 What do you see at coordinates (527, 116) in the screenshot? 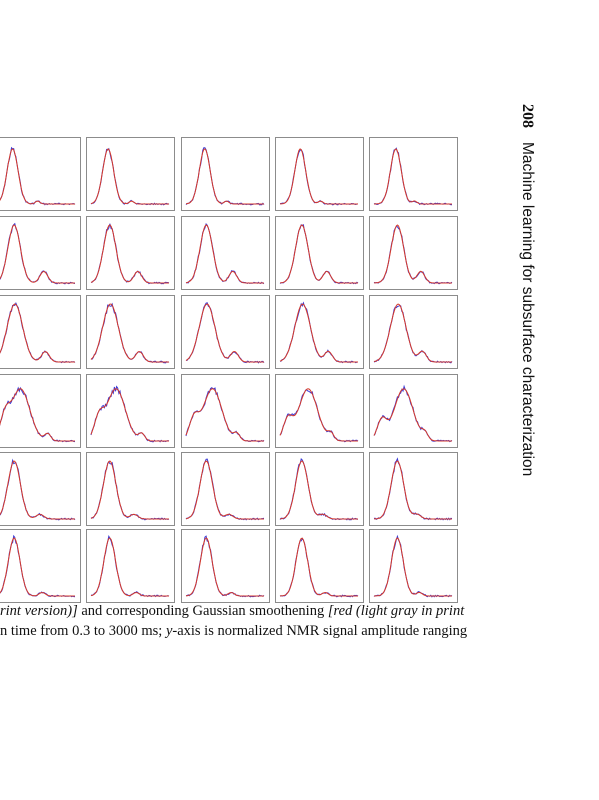
I see `page-number: 208` at bounding box center [527, 116].